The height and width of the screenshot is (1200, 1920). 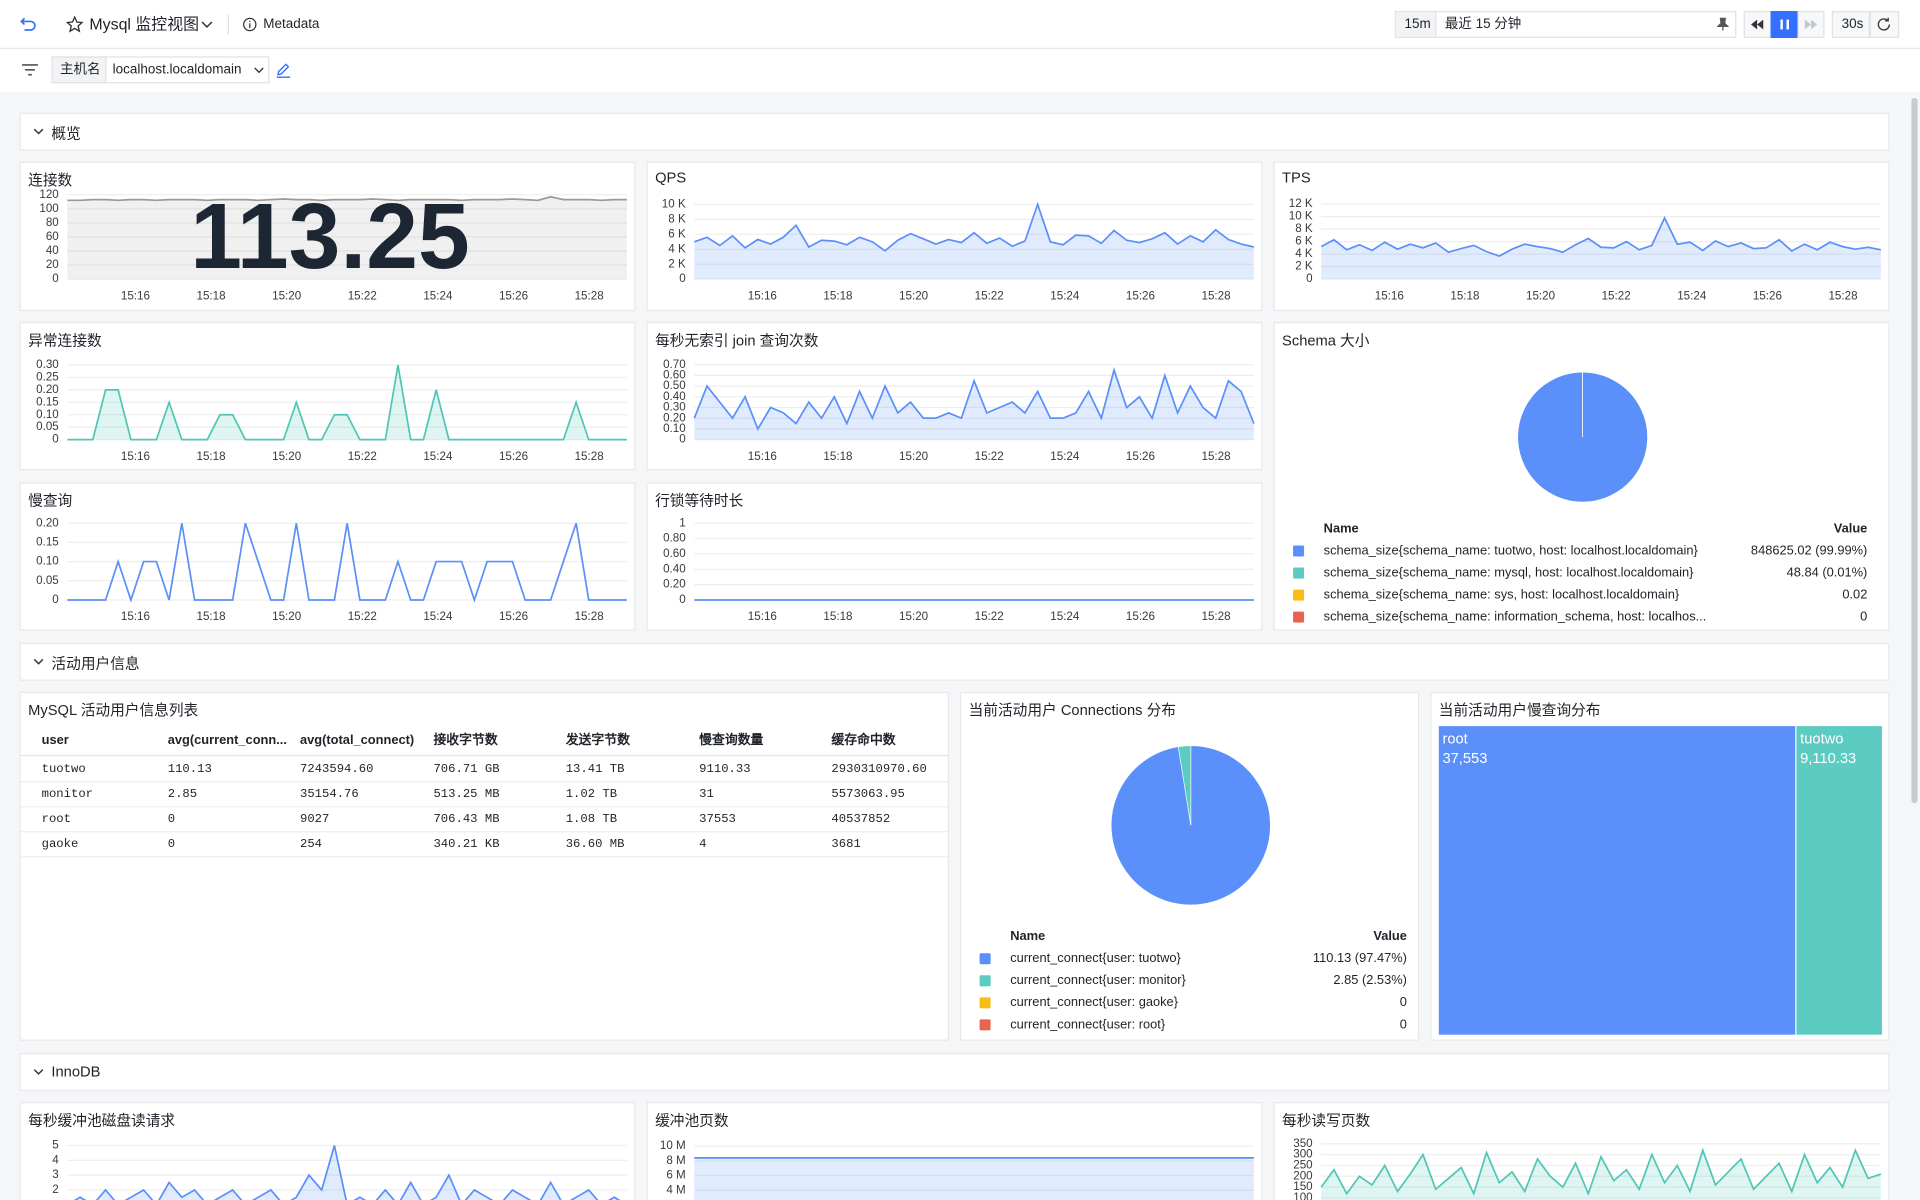 What do you see at coordinates (311, 844) in the screenshot?
I see `cell: 254` at bounding box center [311, 844].